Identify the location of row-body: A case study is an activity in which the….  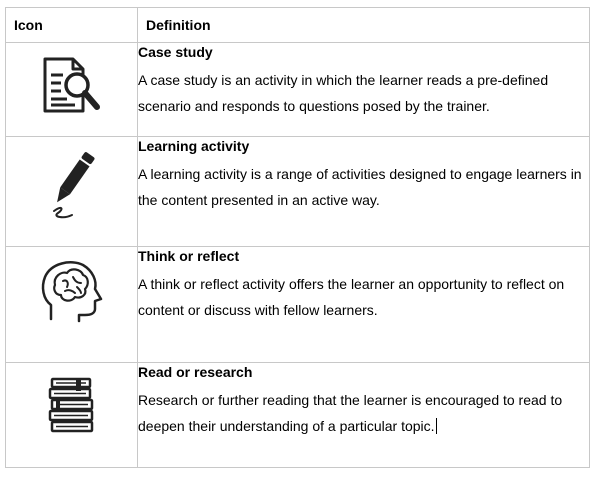
(343, 93).